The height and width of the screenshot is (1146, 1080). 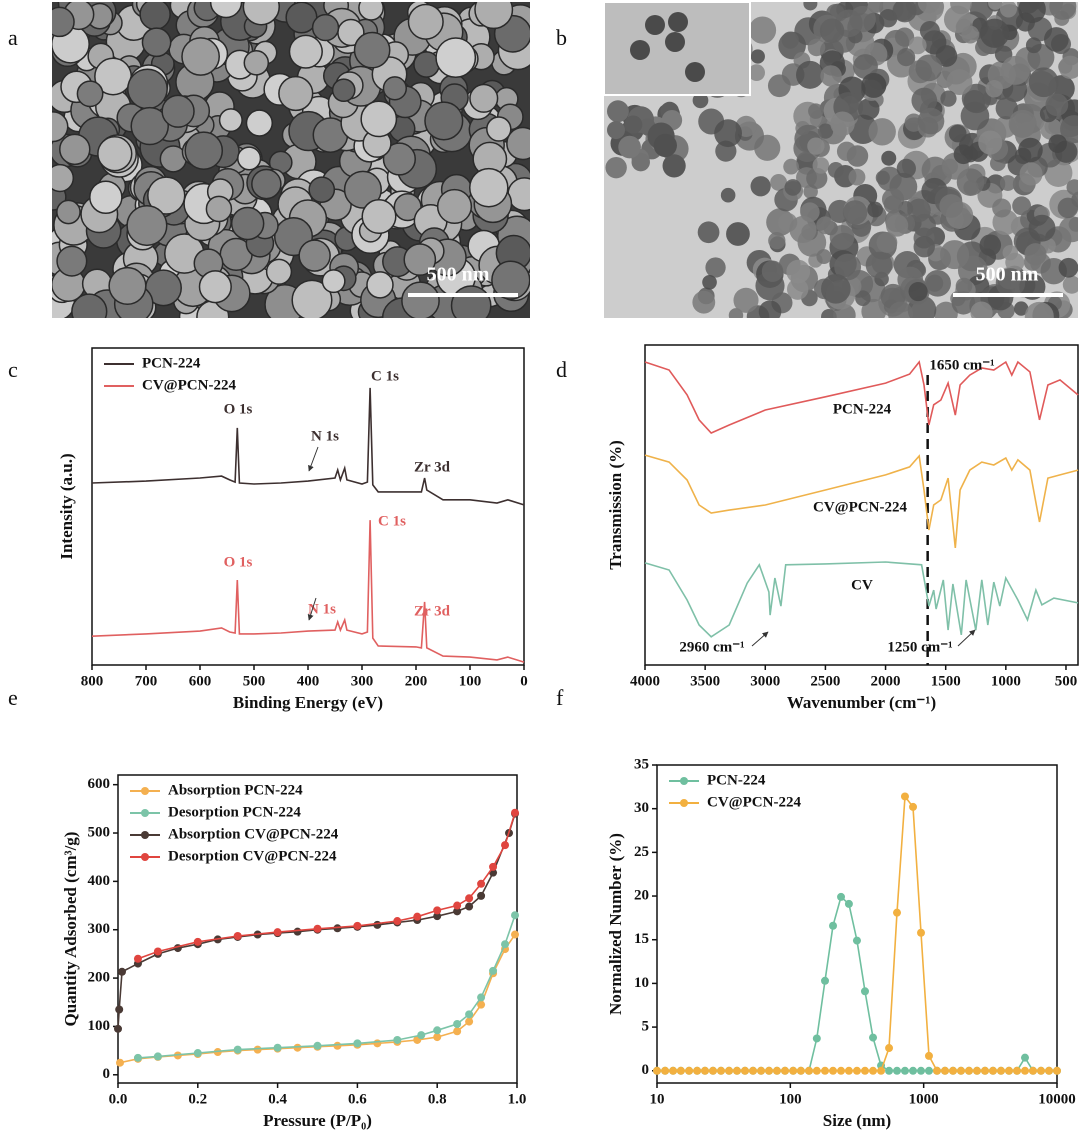 What do you see at coordinates (99, 929) in the screenshot?
I see `y-tick-label: 300` at bounding box center [99, 929].